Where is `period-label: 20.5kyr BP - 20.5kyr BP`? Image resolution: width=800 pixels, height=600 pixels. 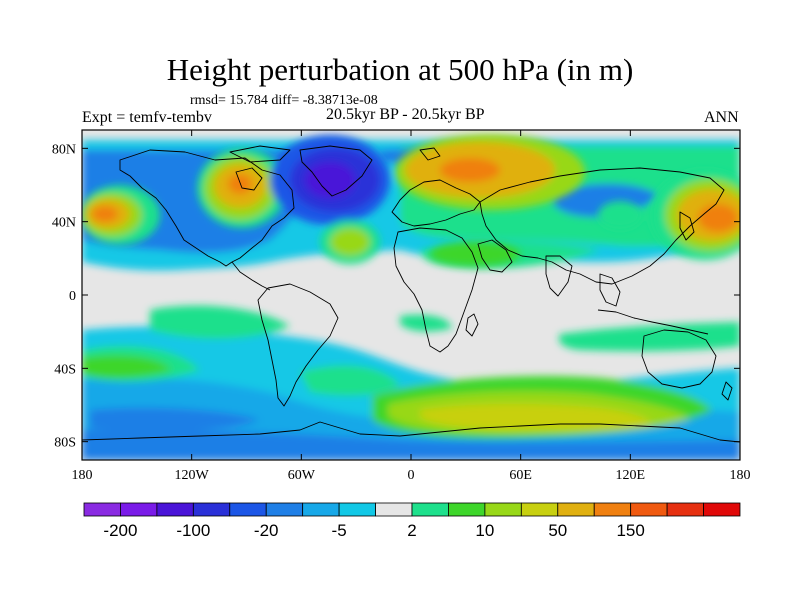 period-label: 20.5kyr BP - 20.5kyr BP is located at coordinates (405, 114).